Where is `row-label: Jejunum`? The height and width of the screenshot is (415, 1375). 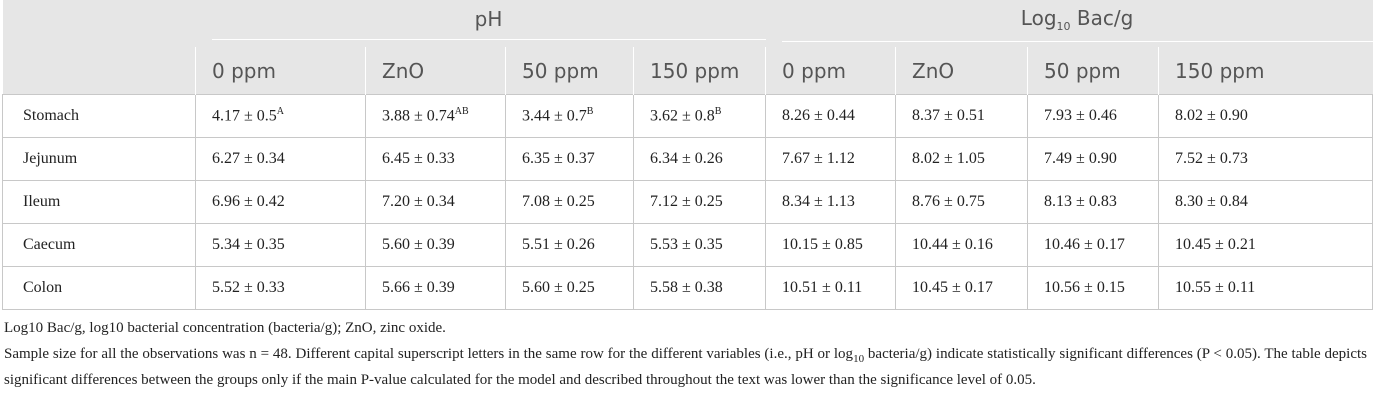 row-label: Jejunum is located at coordinates (99, 159).